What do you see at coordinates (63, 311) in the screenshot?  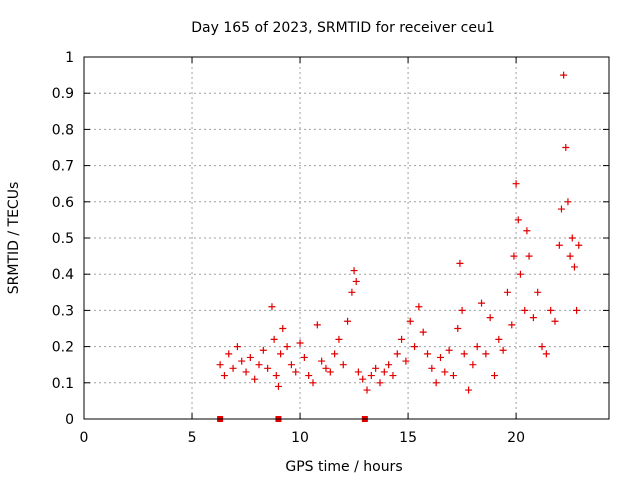 I see `y-tick-label: 0.3` at bounding box center [63, 311].